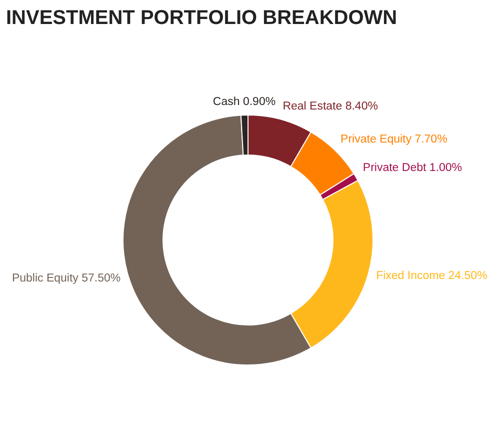 Image resolution: width=497 pixels, height=427 pixels. Describe the element at coordinates (202, 18) in the screenshot. I see `chart-title: INVESTMENT PORTFOLIO BREAKDOWN` at that location.